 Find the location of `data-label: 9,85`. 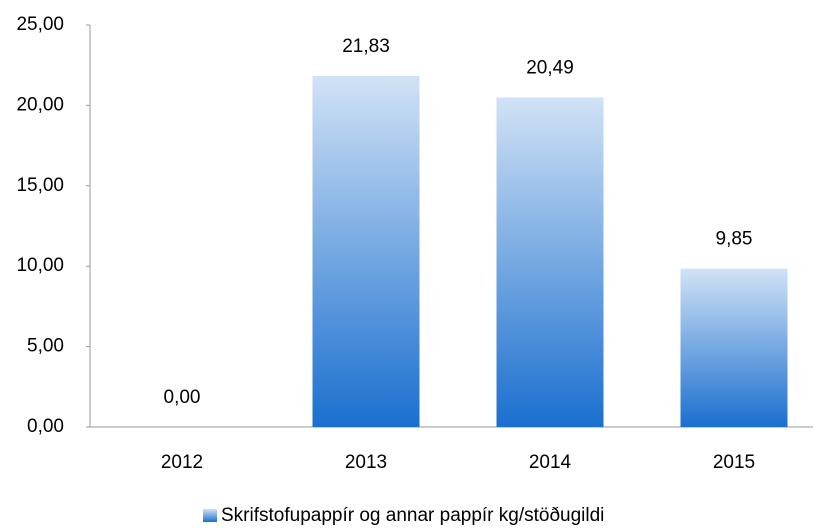

data-label: 9,85 is located at coordinates (734, 239).